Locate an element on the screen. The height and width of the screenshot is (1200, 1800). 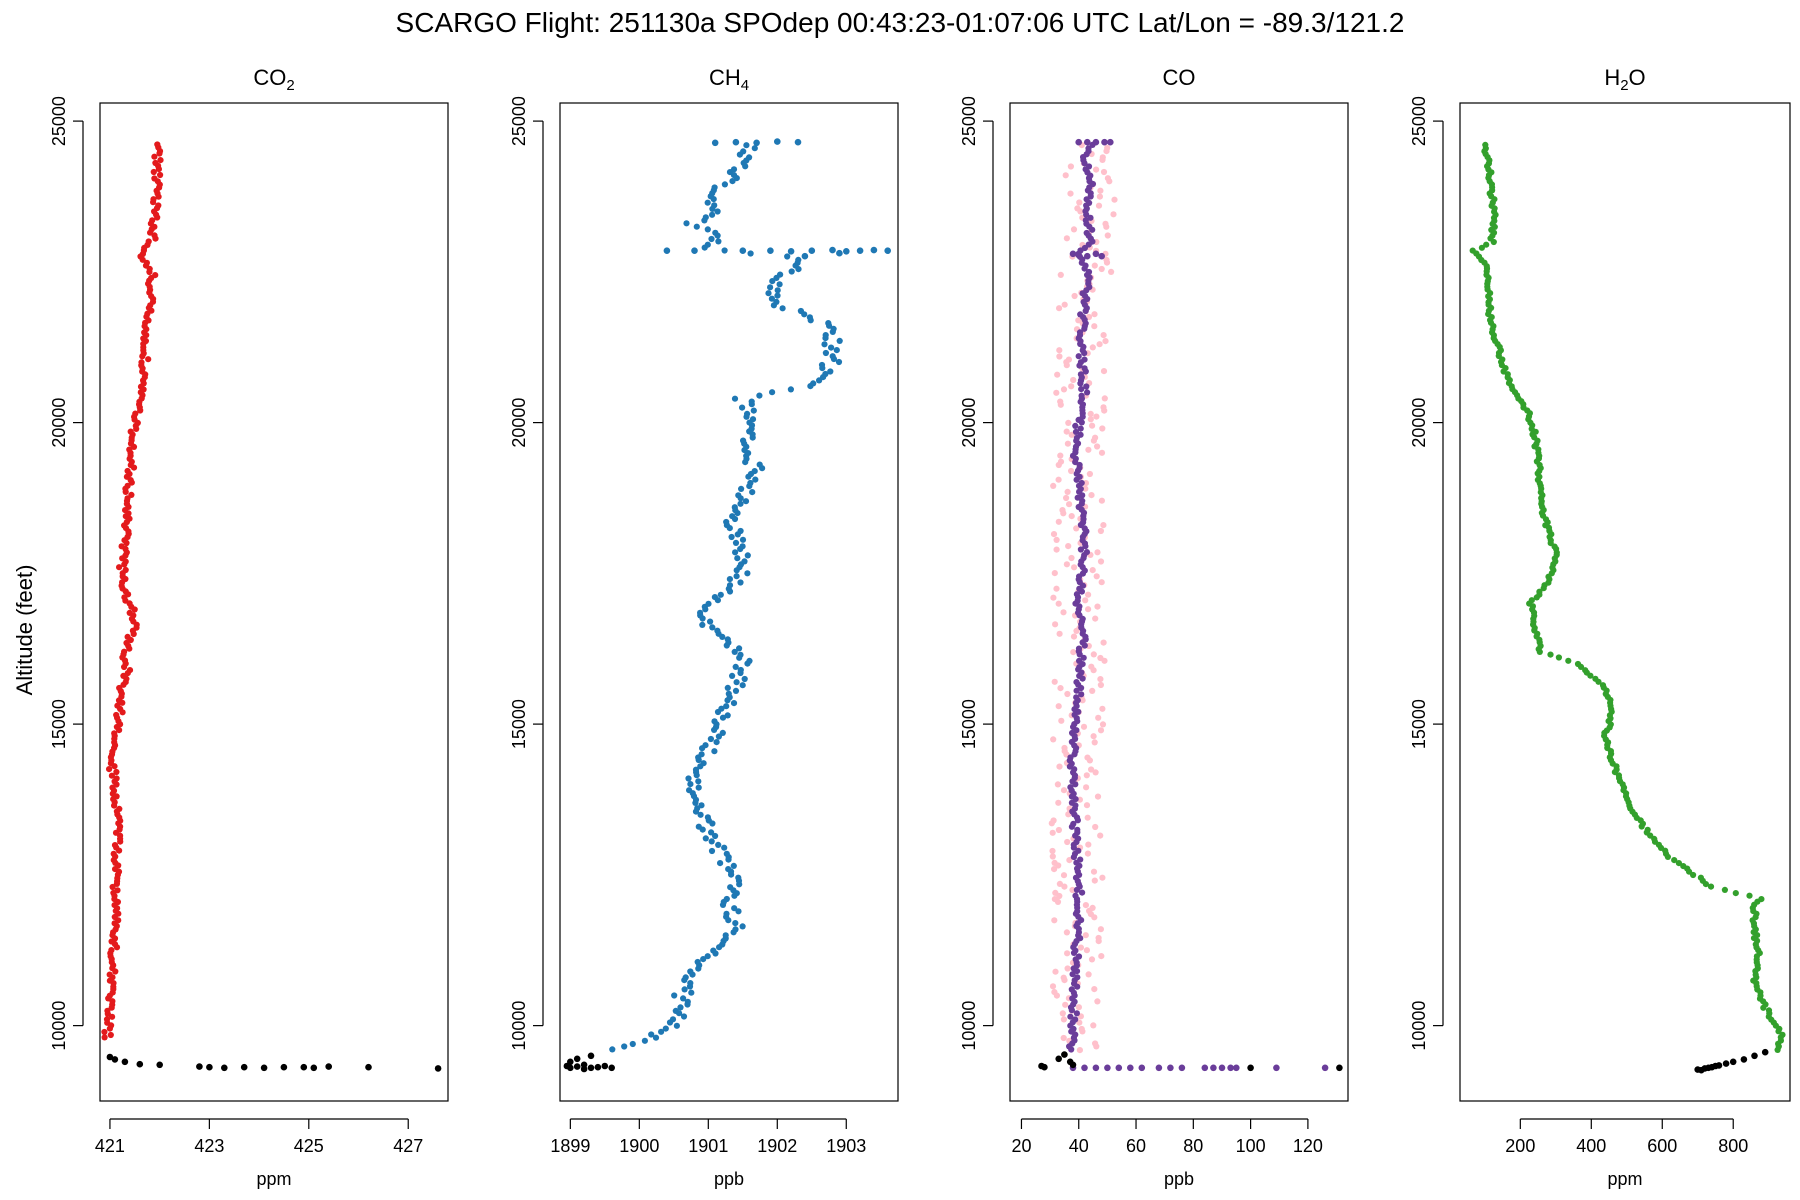
series-ch4-layer is located at coordinates (777, 199).